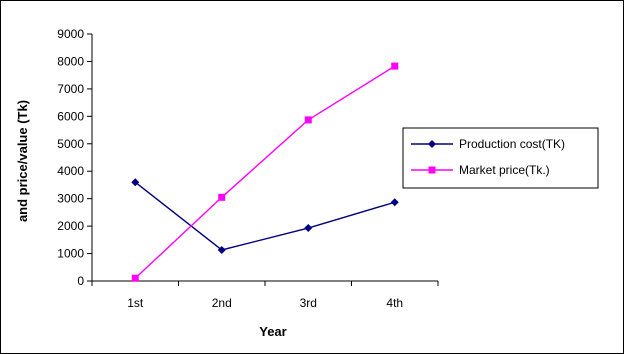  I want to click on x-tick-label: 1st, so click(135, 303).